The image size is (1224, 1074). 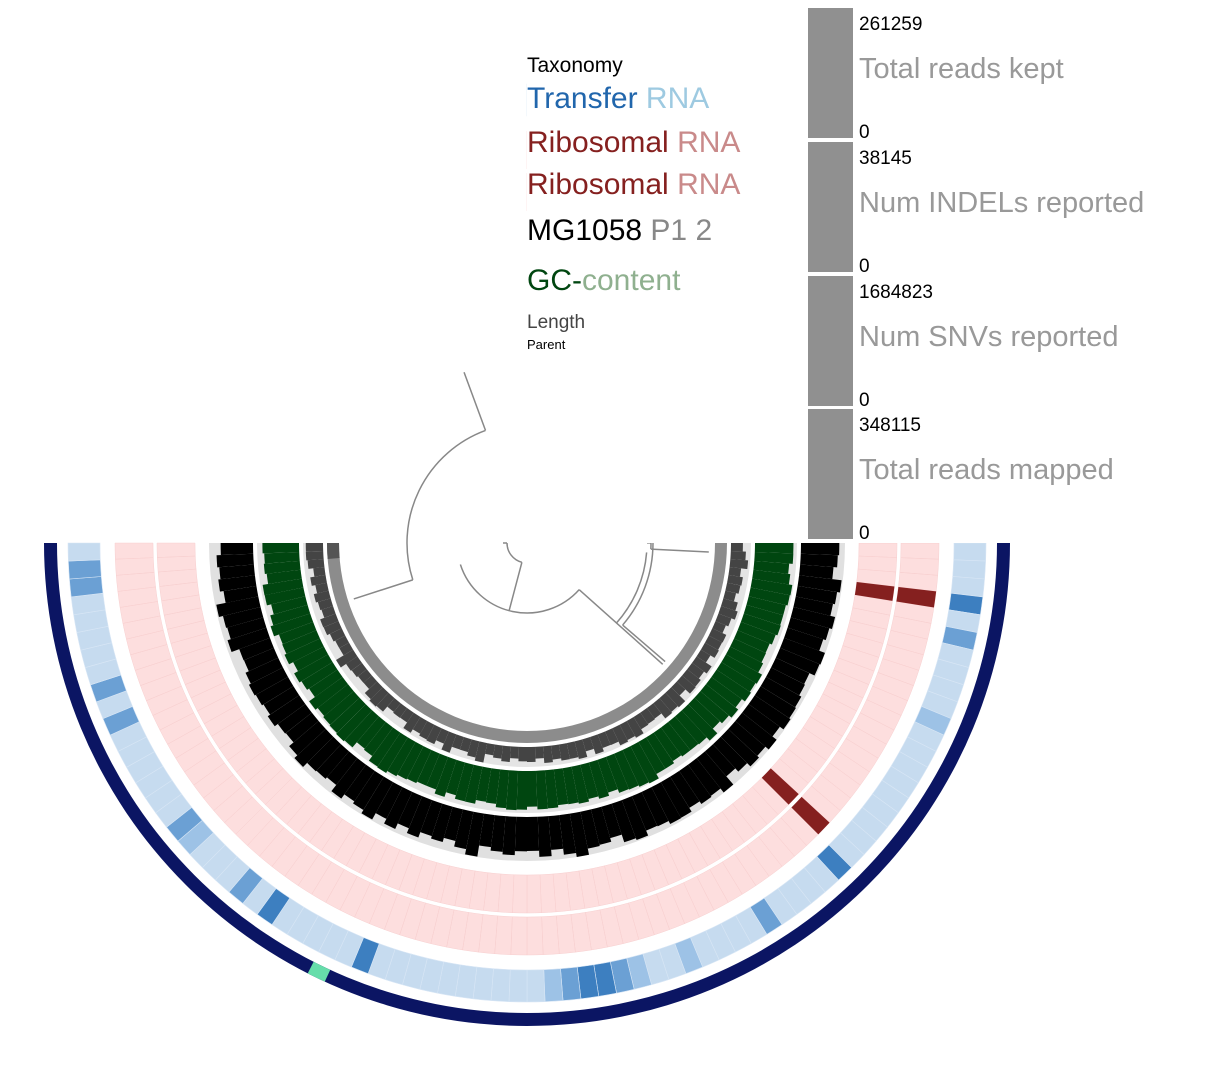 I want to click on ribosomal-rna-ring-outer-hit, so click(x=916, y=597).